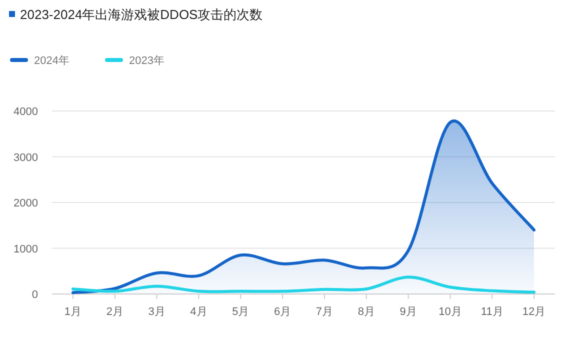 Image resolution: width=584 pixels, height=358 pixels. I want to click on x-tick-label: 1月, so click(73, 312).